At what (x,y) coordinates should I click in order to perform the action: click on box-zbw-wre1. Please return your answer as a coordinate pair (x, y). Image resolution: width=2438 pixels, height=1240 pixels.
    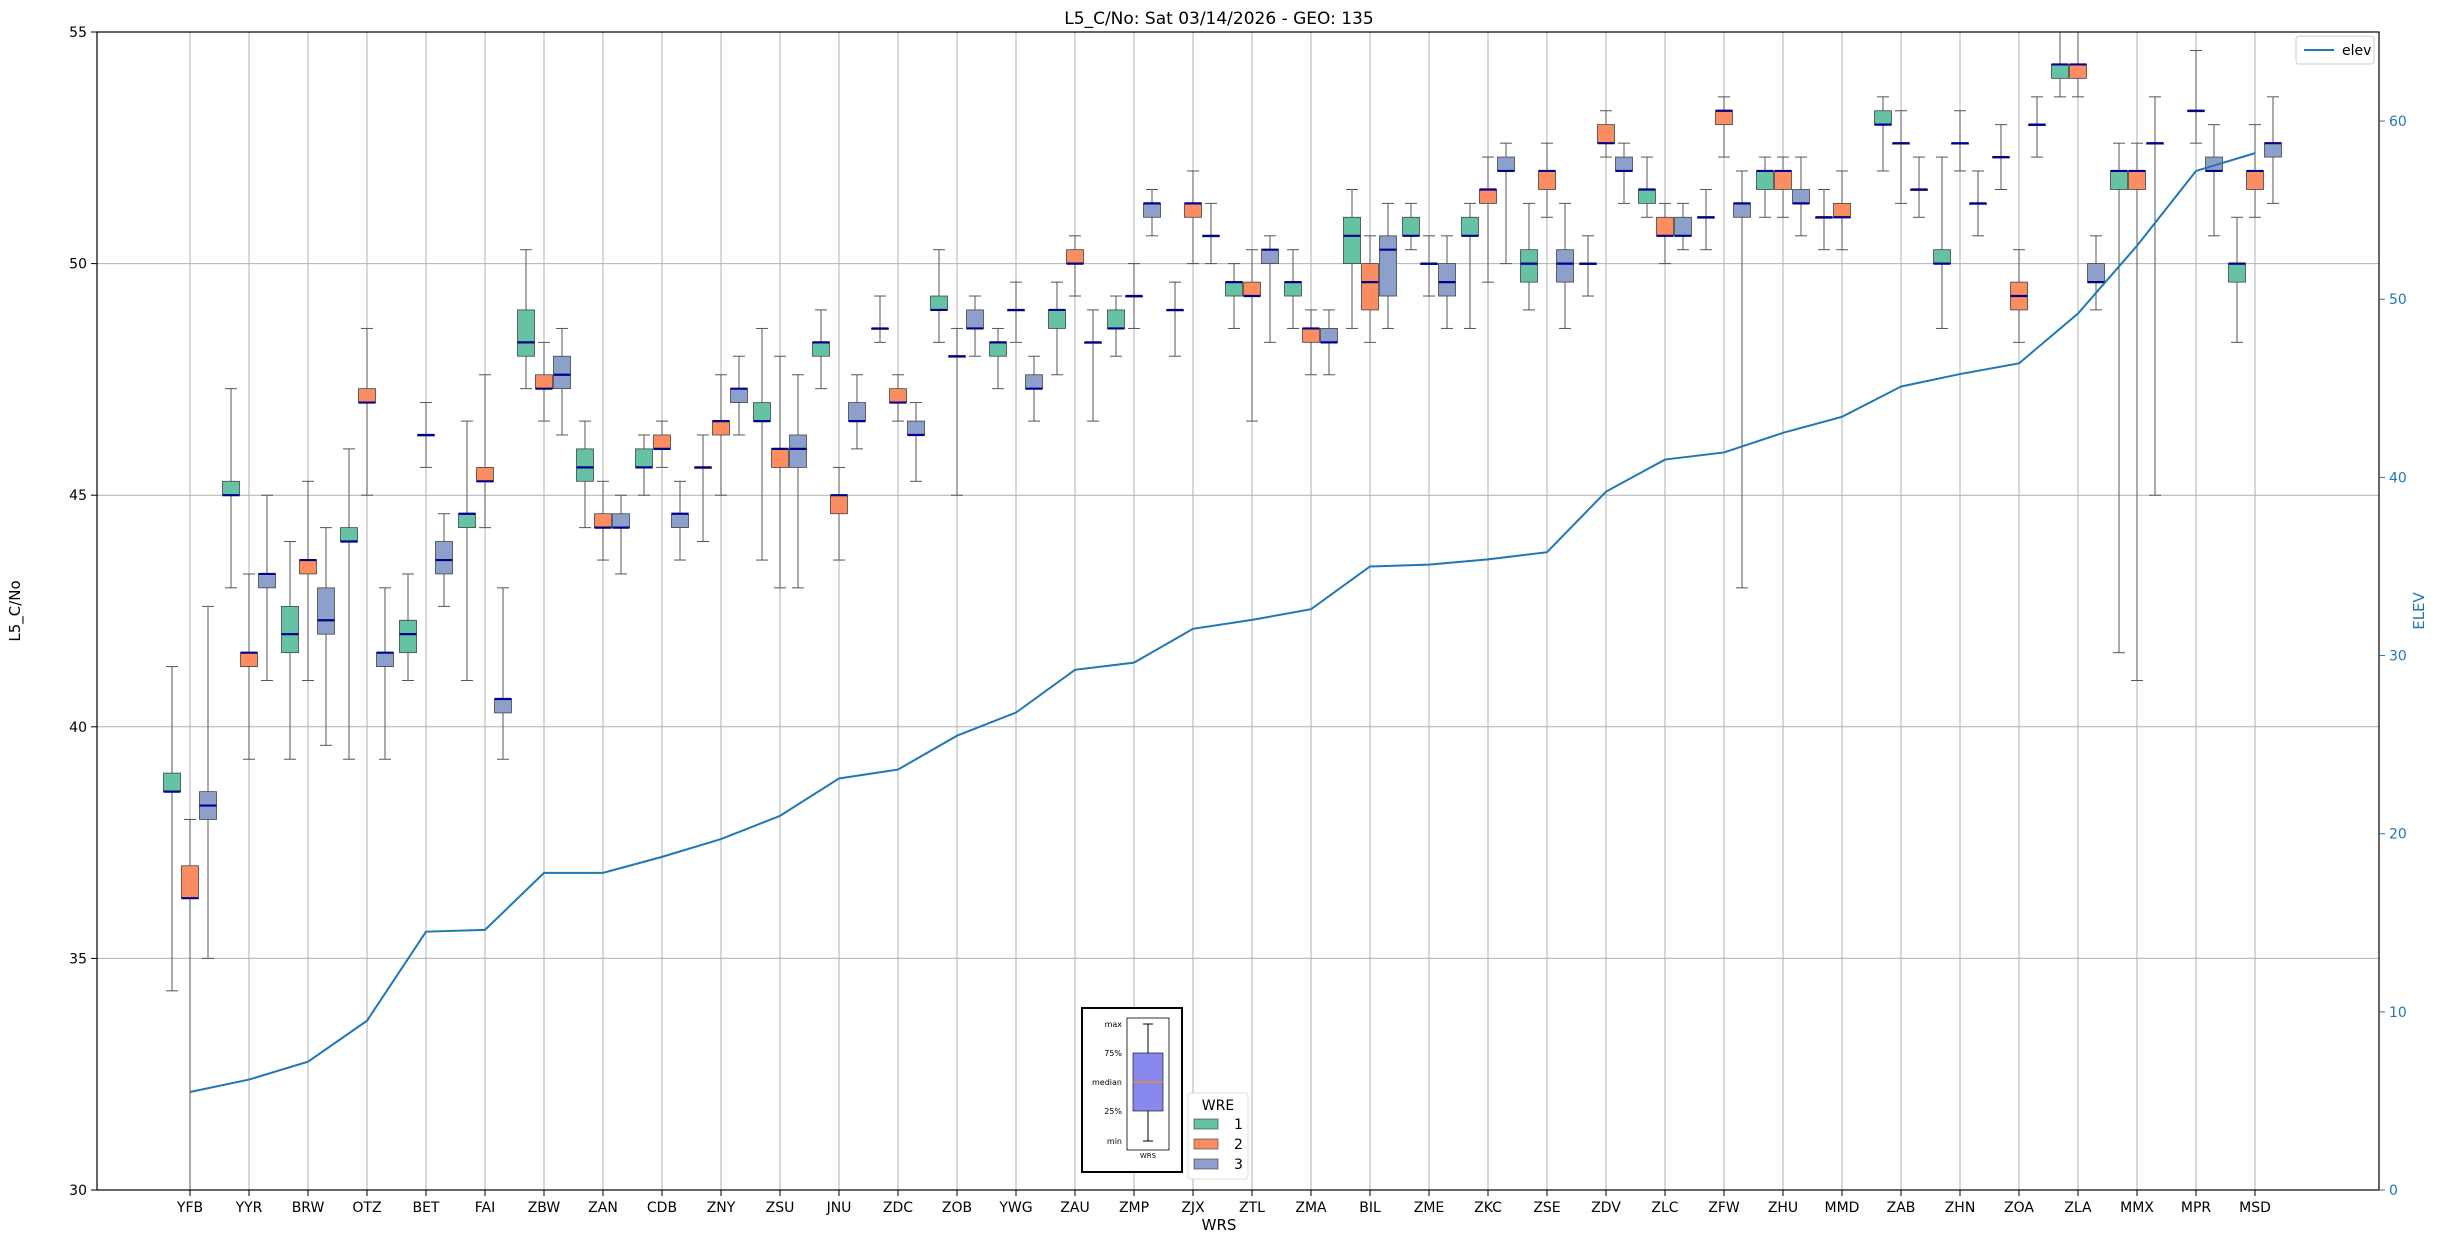
    Looking at the image, I should click on (526, 319).